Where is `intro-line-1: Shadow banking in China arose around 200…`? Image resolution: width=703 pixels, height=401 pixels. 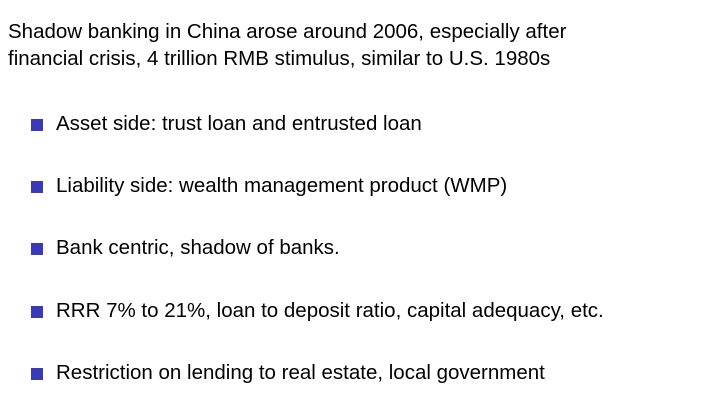 intro-line-1: Shadow banking in China arose around 200… is located at coordinates (287, 31).